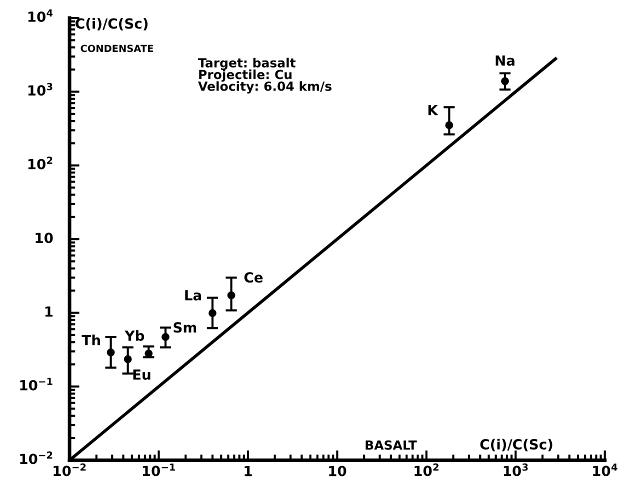 Image resolution: width=621 pixels, height=487 pixels. Describe the element at coordinates (116, 48) in the screenshot. I see `annotation: CONDENSATE` at that location.